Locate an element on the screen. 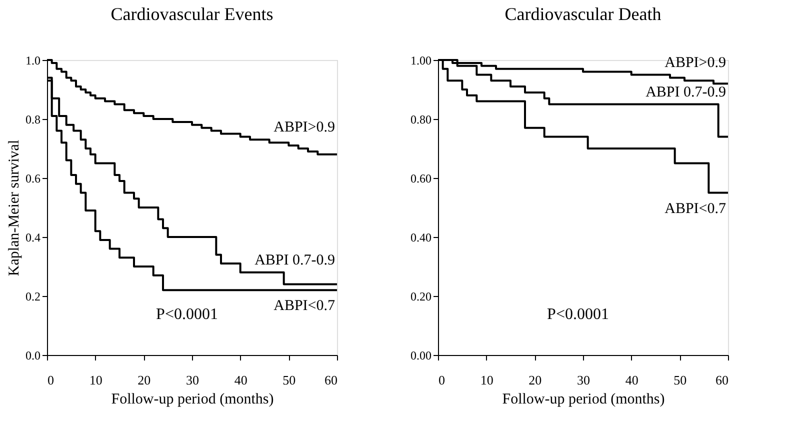  y-tick-label: 0.8 is located at coordinates (33, 119).